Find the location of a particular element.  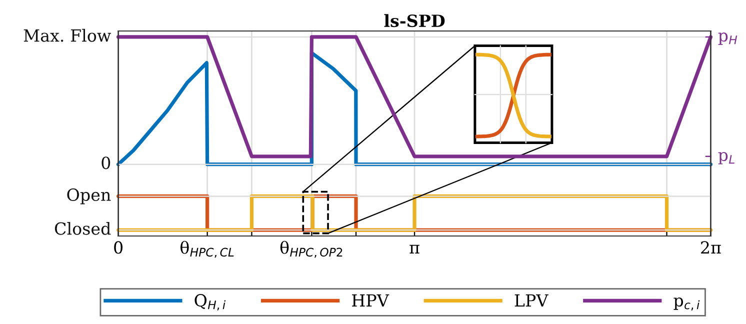

ref-line-label: p$_{H}$ is located at coordinates (728, 38).